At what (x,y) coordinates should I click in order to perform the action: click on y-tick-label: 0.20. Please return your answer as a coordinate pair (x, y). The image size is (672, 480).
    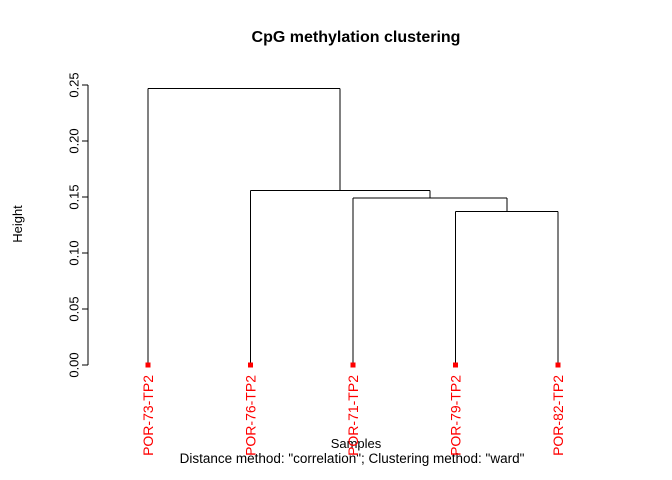
    Looking at the image, I should click on (74, 140).